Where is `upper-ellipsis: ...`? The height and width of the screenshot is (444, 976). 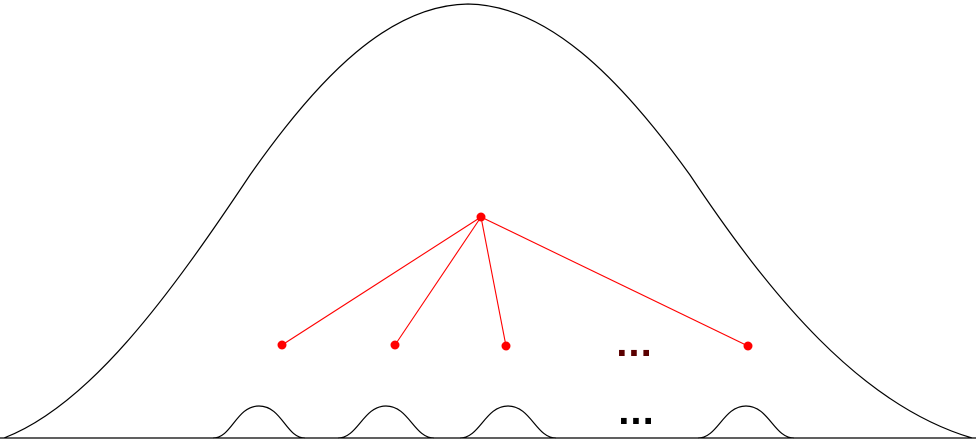 upper-ellipsis: ... is located at coordinates (634, 345).